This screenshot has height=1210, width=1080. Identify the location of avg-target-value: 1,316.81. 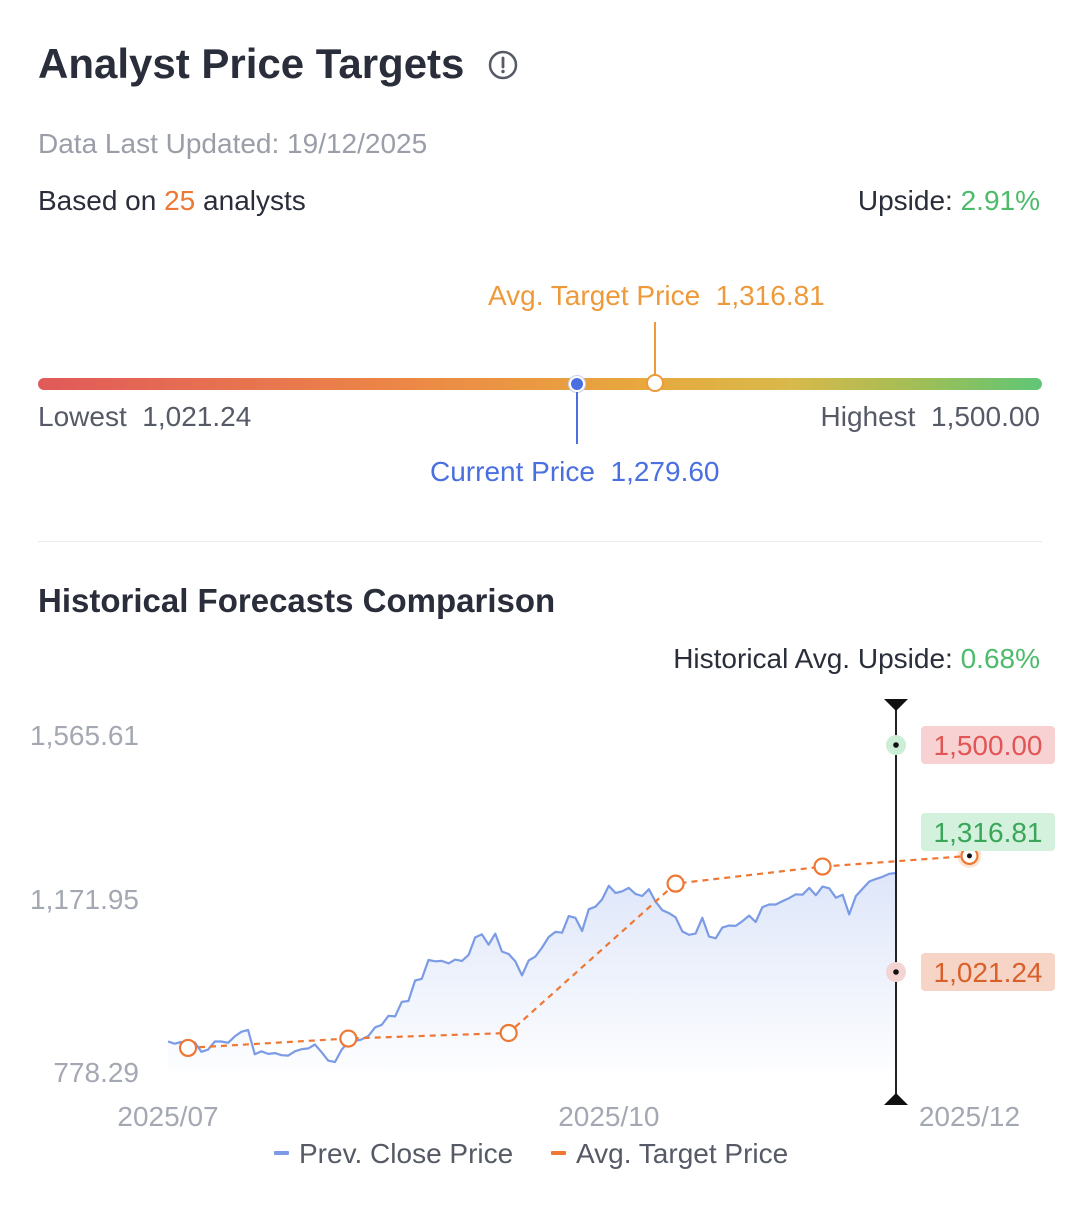
(770, 295).